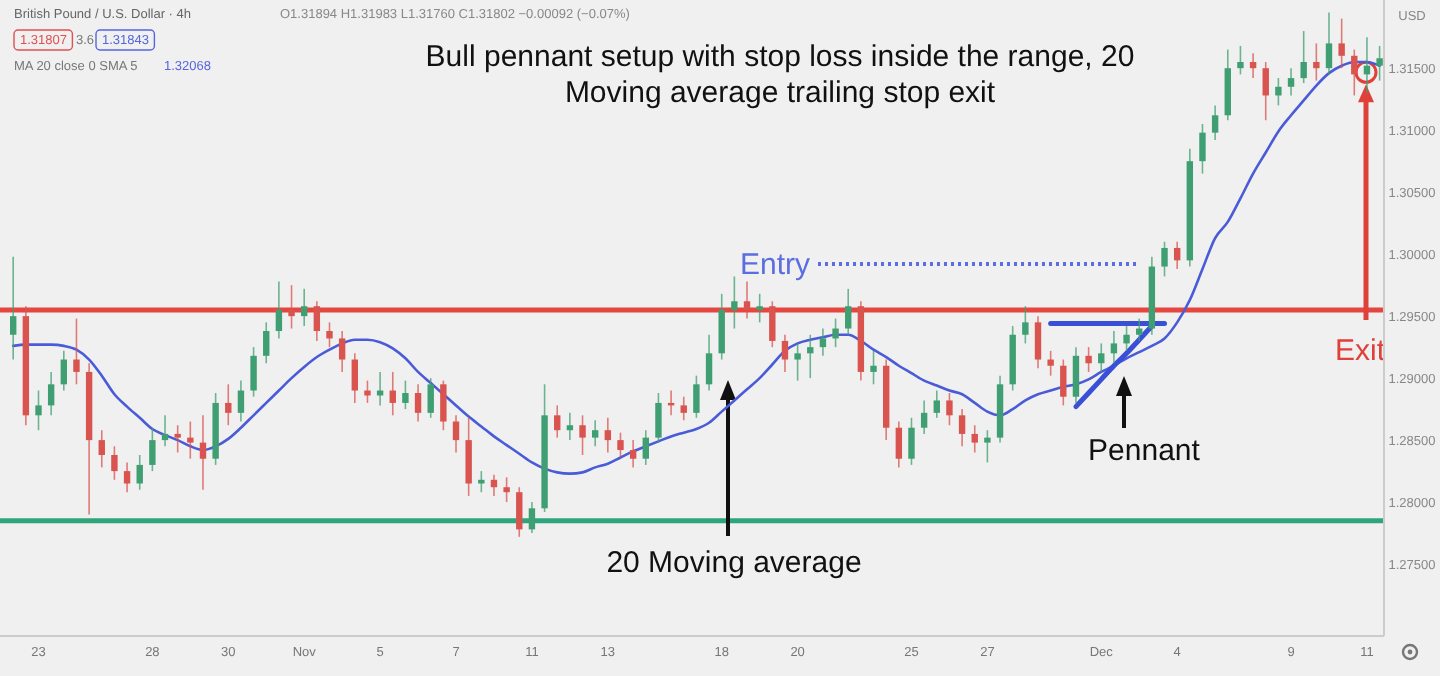 The image size is (1440, 676). What do you see at coordinates (1145, 451) in the screenshot?
I see `annotation: Pennant` at bounding box center [1145, 451].